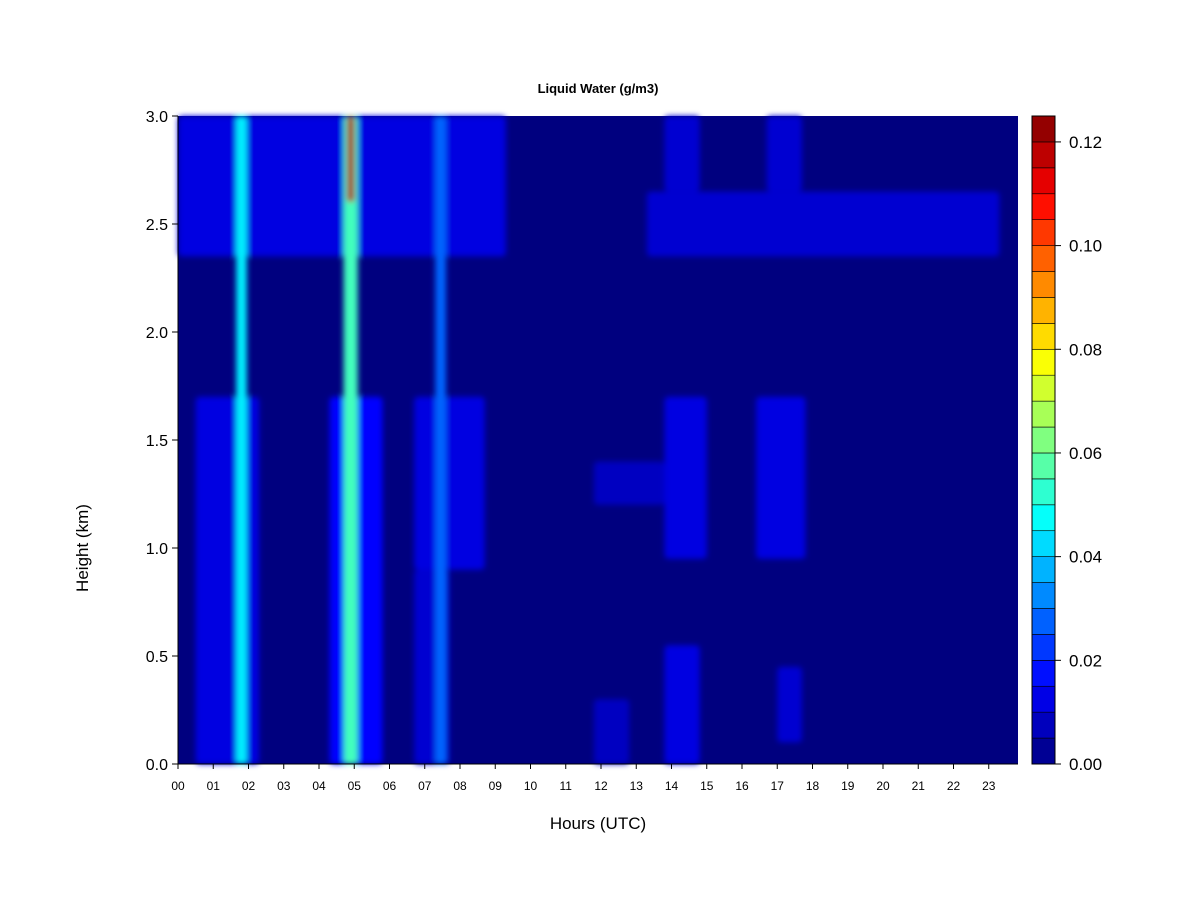  Describe the element at coordinates (601, 786) in the screenshot. I see `x-tick-label: 12` at that location.